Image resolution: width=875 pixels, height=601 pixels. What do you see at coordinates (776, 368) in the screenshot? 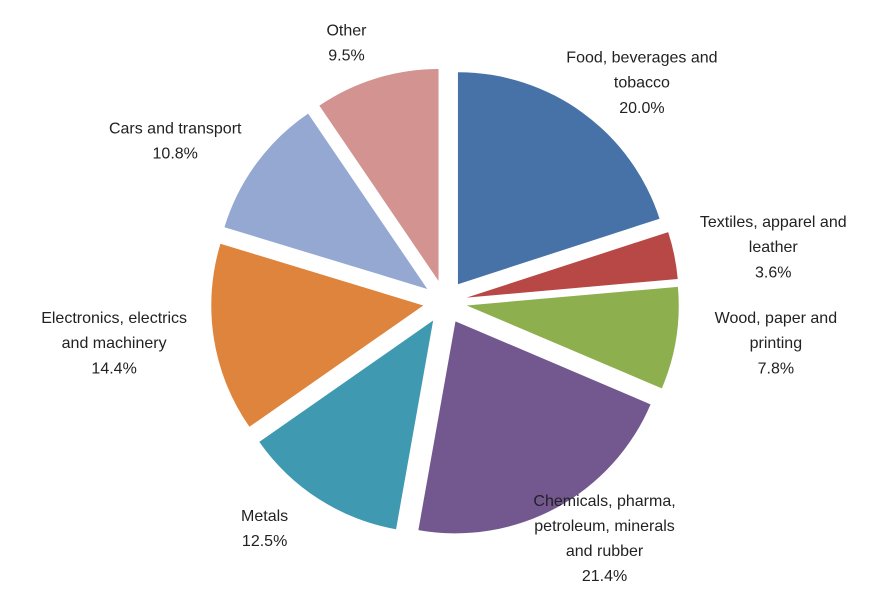
I see `value-label: 7.8%` at bounding box center [776, 368].